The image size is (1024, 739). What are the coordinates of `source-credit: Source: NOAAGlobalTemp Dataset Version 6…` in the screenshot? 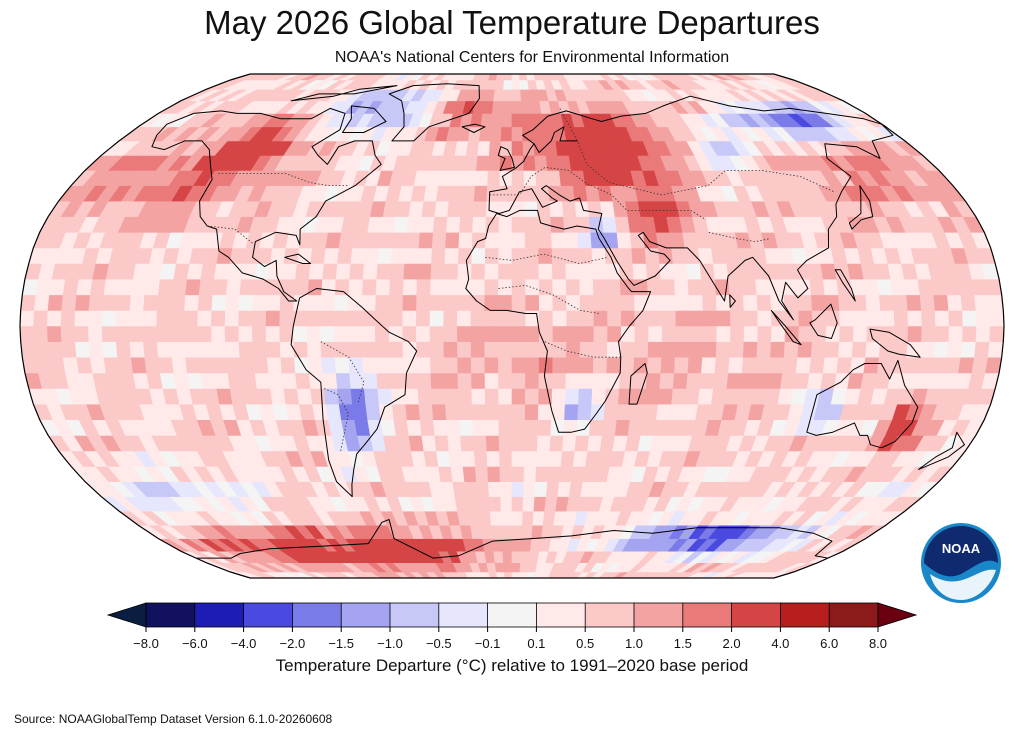 It's located at (173, 719).